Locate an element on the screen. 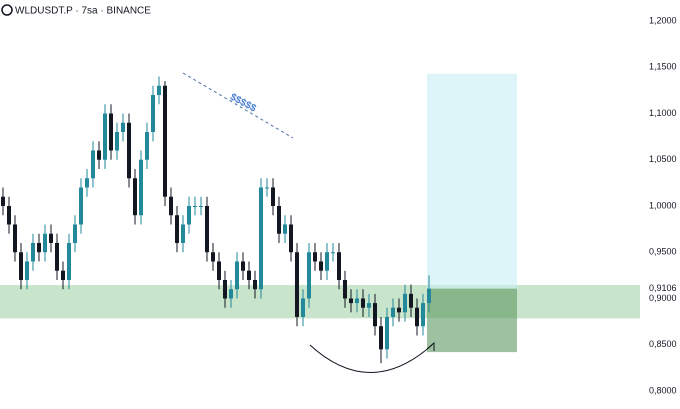 This screenshot has width=680, height=409. y-tick-label: 0,9000 is located at coordinates (663, 298).